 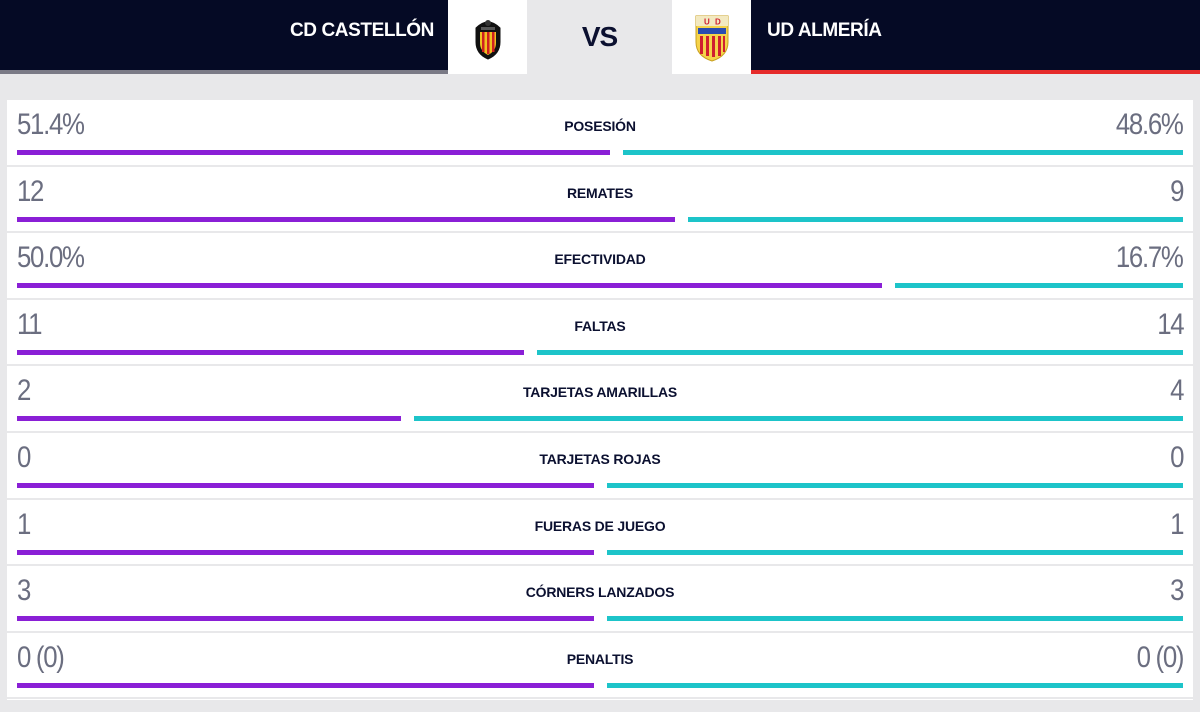 I want to click on svg-text: D, so click(x=718, y=22).